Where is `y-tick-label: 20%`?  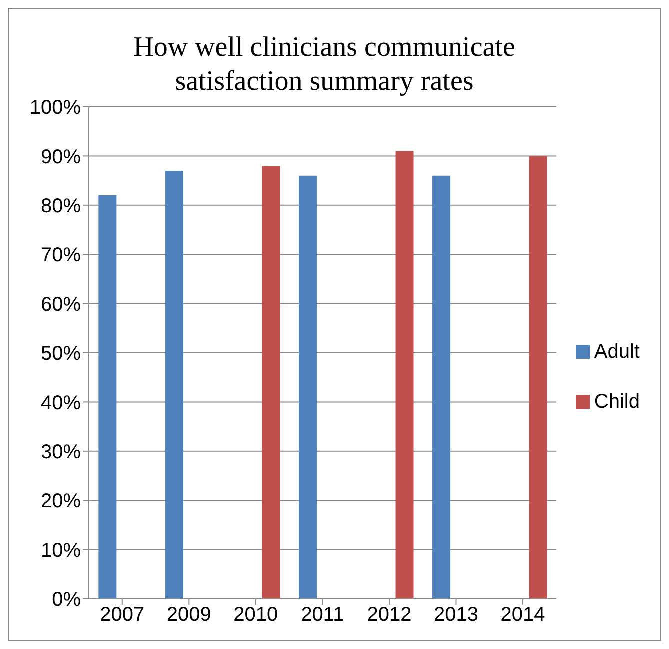 y-tick-label: 20% is located at coordinates (61, 501).